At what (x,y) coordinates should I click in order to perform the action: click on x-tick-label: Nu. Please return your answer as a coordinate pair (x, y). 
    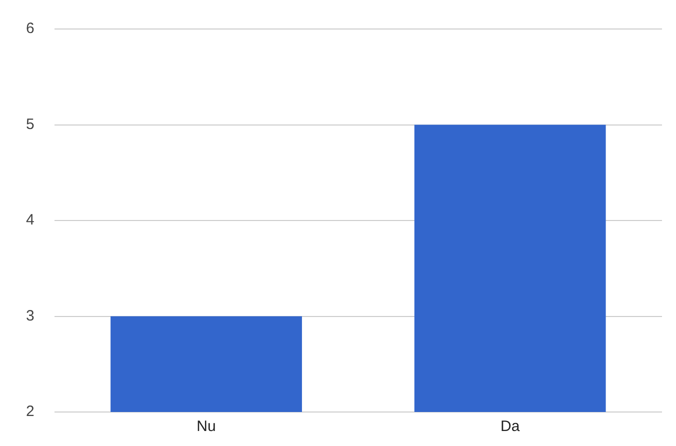
    Looking at the image, I should click on (206, 427).